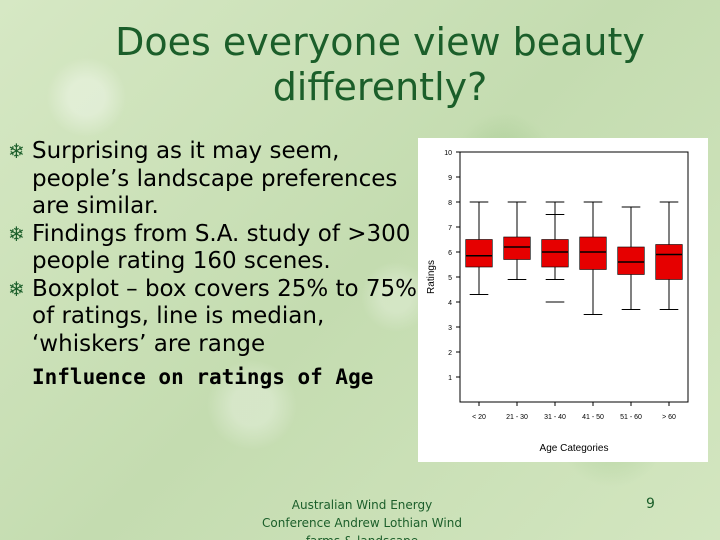  What do you see at coordinates (574, 448) in the screenshot?
I see `x-axis-label: Age Categories` at bounding box center [574, 448].